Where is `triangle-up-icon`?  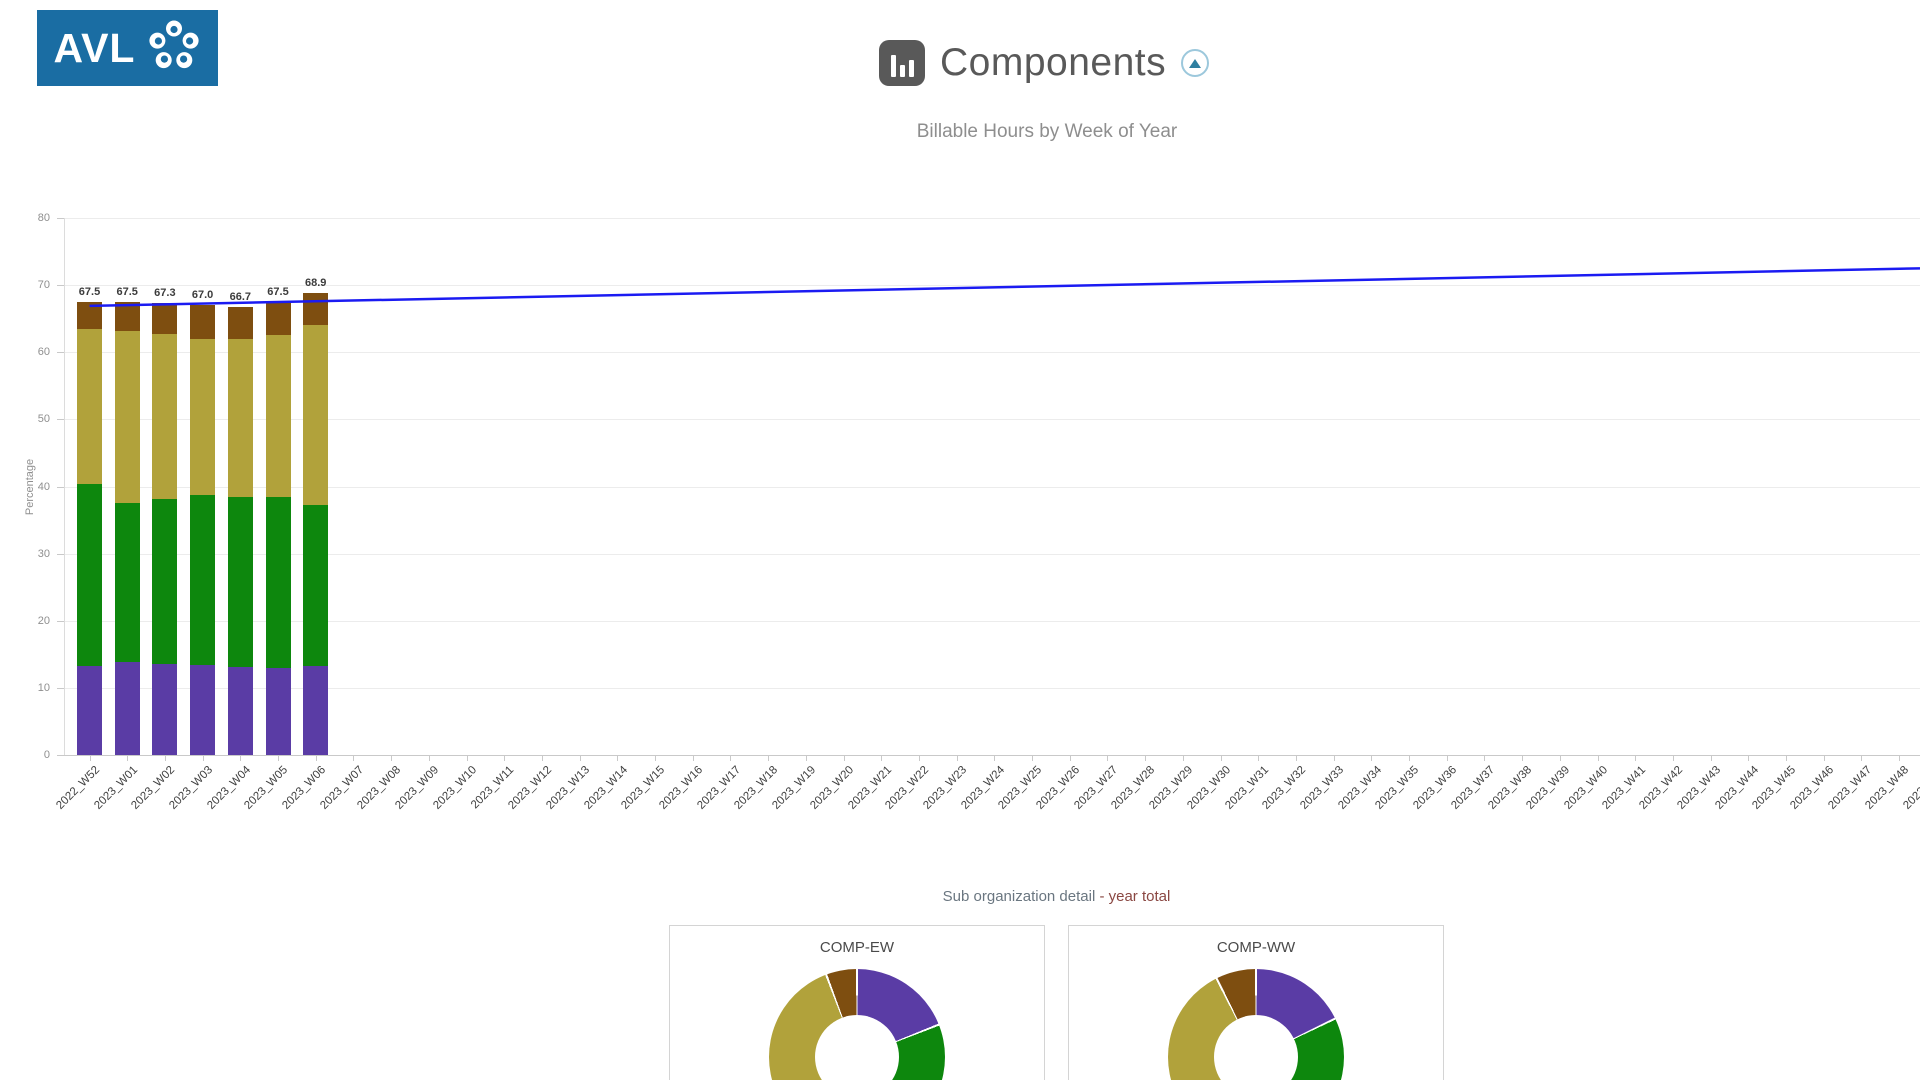 triangle-up-icon is located at coordinates (1195, 63).